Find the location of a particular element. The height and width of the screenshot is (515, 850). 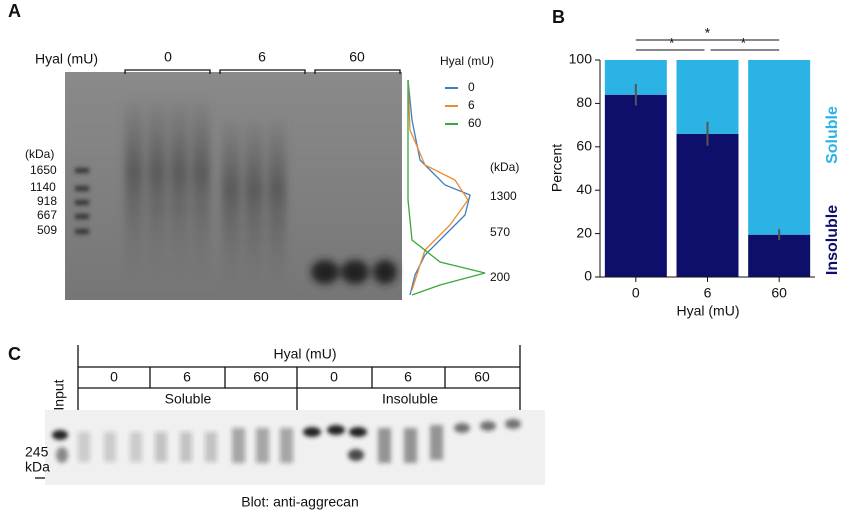

profile-mark: 200 is located at coordinates (500, 277).